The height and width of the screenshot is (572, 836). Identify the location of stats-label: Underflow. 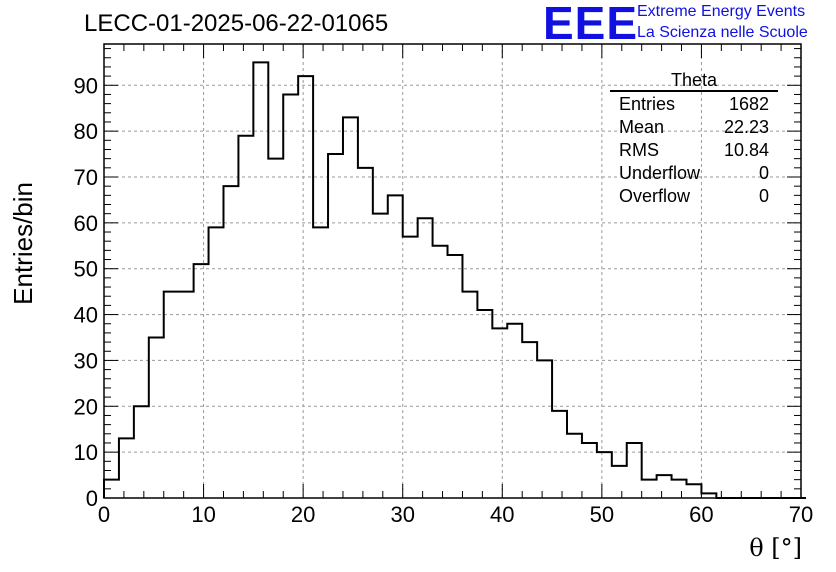
(660, 173).